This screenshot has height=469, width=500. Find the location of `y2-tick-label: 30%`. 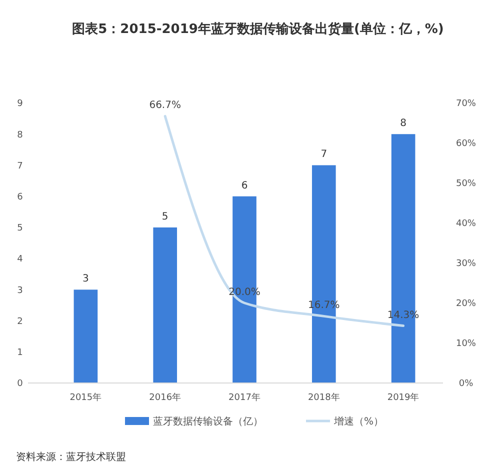

y2-tick-label: 30% is located at coordinates (466, 264).